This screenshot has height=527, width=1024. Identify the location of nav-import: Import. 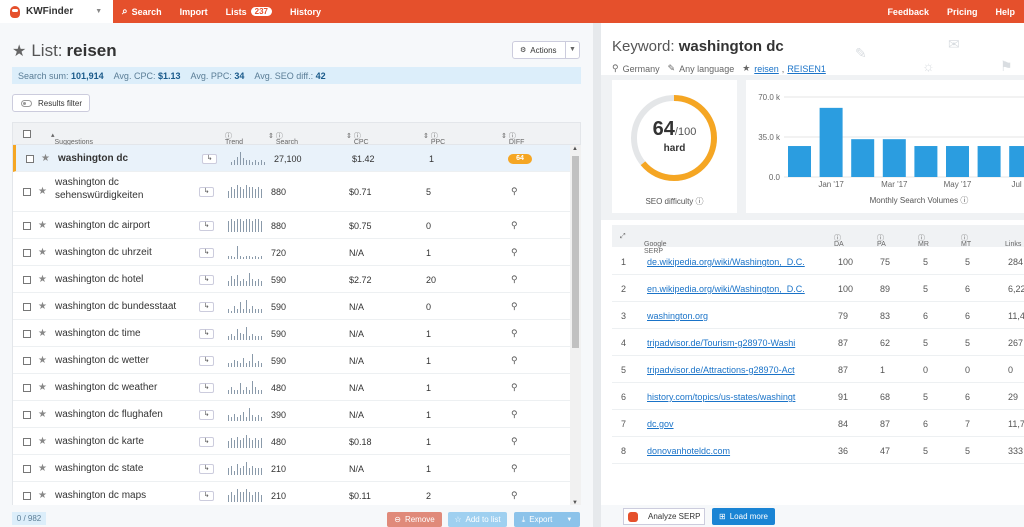
(194, 11).